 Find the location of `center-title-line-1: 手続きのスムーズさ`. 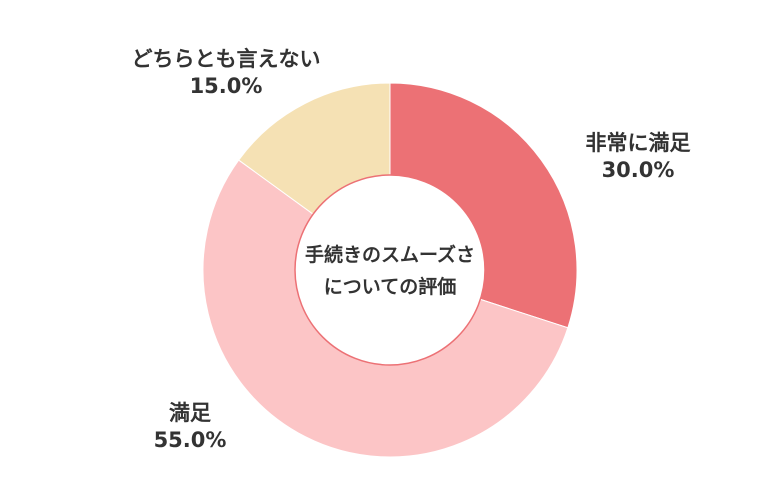

center-title-line-1: 手続きのスムーズさ is located at coordinates (390, 254).